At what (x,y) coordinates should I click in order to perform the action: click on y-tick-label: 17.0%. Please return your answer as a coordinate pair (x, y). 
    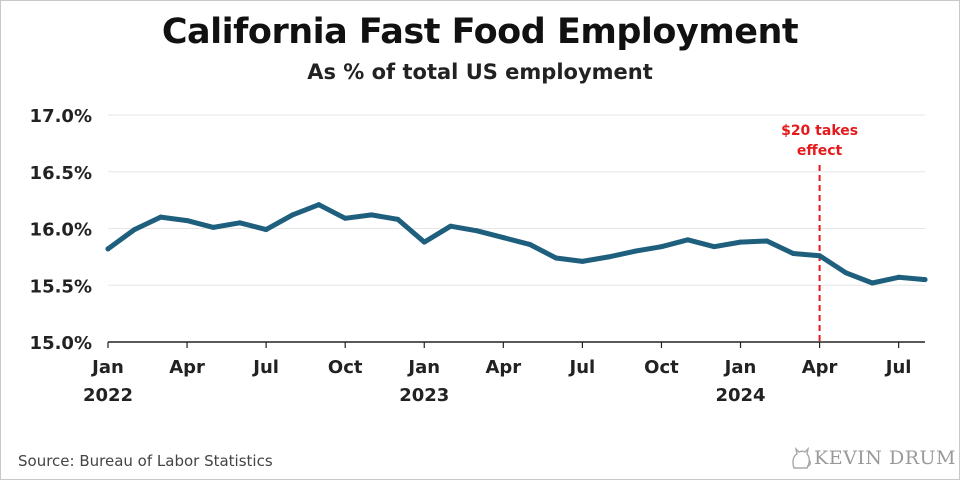
    Looking at the image, I should click on (61, 116).